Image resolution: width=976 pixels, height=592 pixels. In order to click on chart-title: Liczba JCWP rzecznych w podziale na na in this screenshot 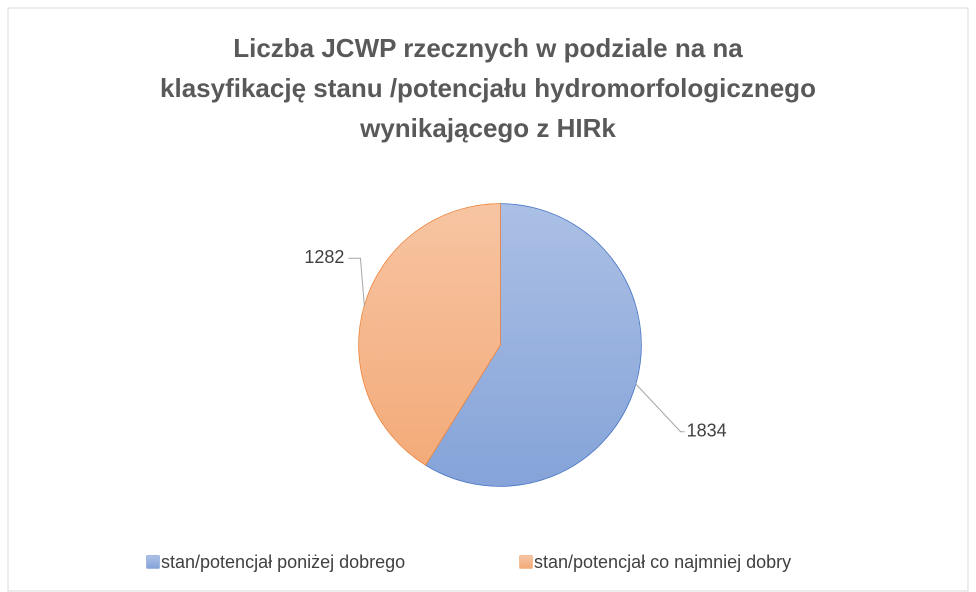, I will do `click(488, 48)`.